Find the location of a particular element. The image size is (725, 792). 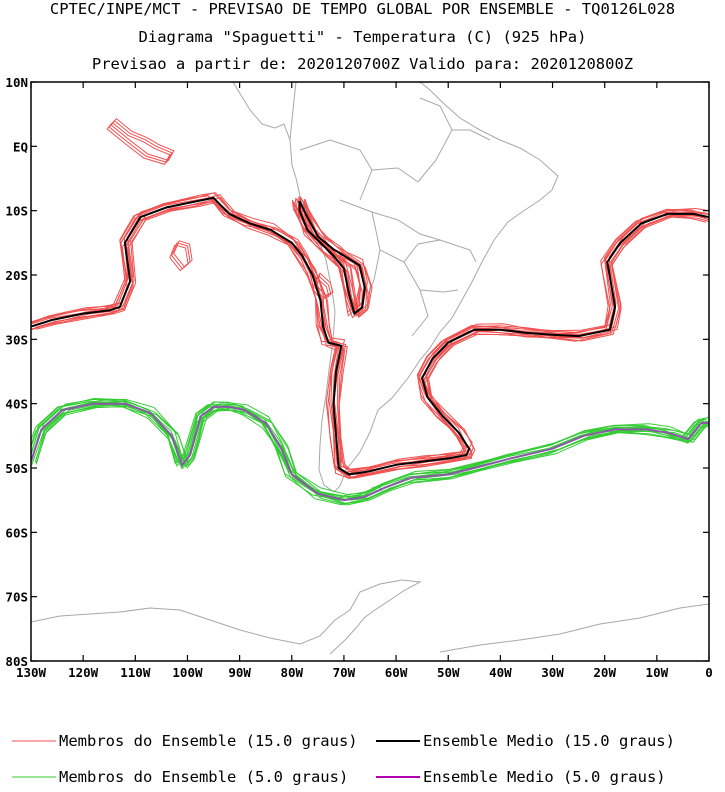

y-tick-label: 10S is located at coordinates (16, 211).